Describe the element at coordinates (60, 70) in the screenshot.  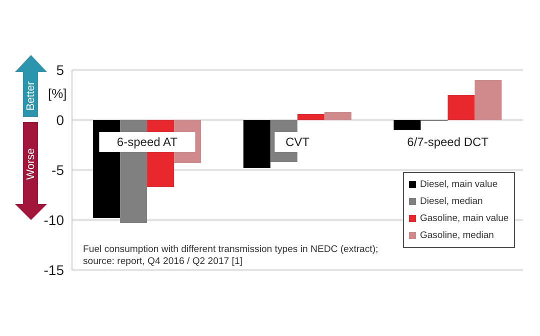
I see `y-tick-label: 5` at that location.